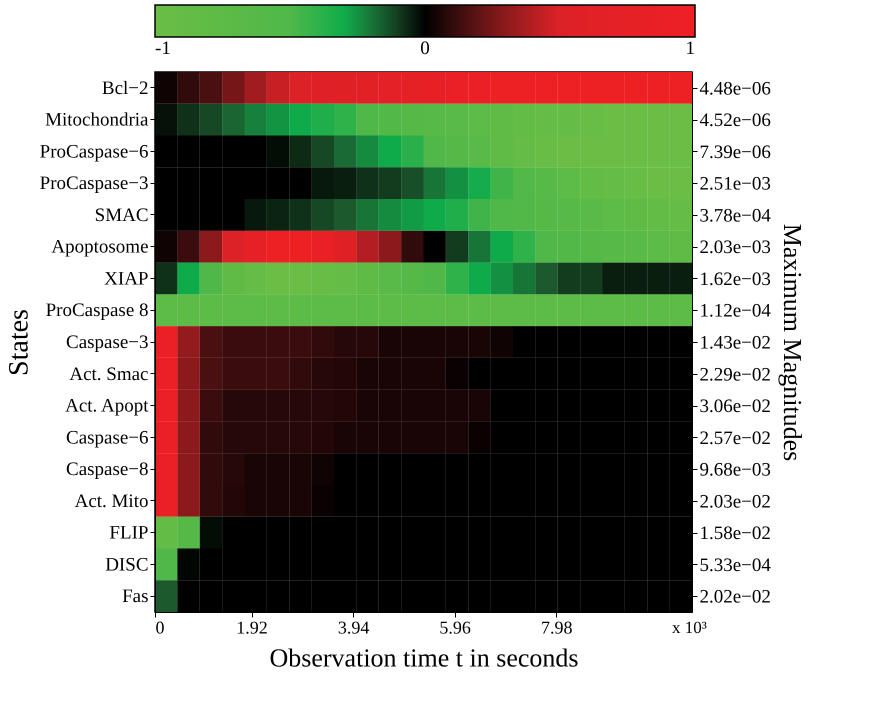  What do you see at coordinates (792, 343) in the screenshot?
I see `y2-axis-title: Maximum Magnitudes` at bounding box center [792, 343].